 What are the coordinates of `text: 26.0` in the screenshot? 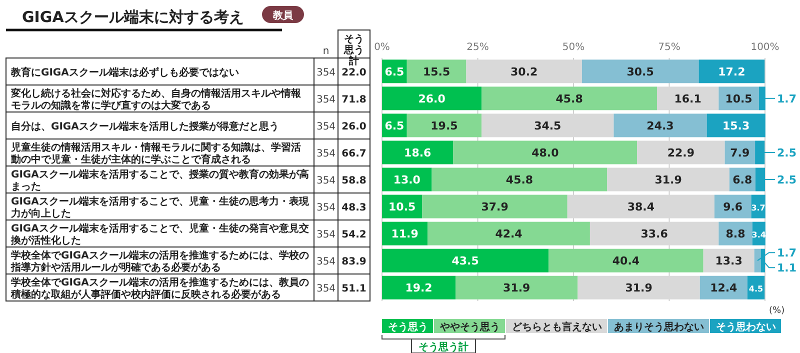 It's located at (354, 127).